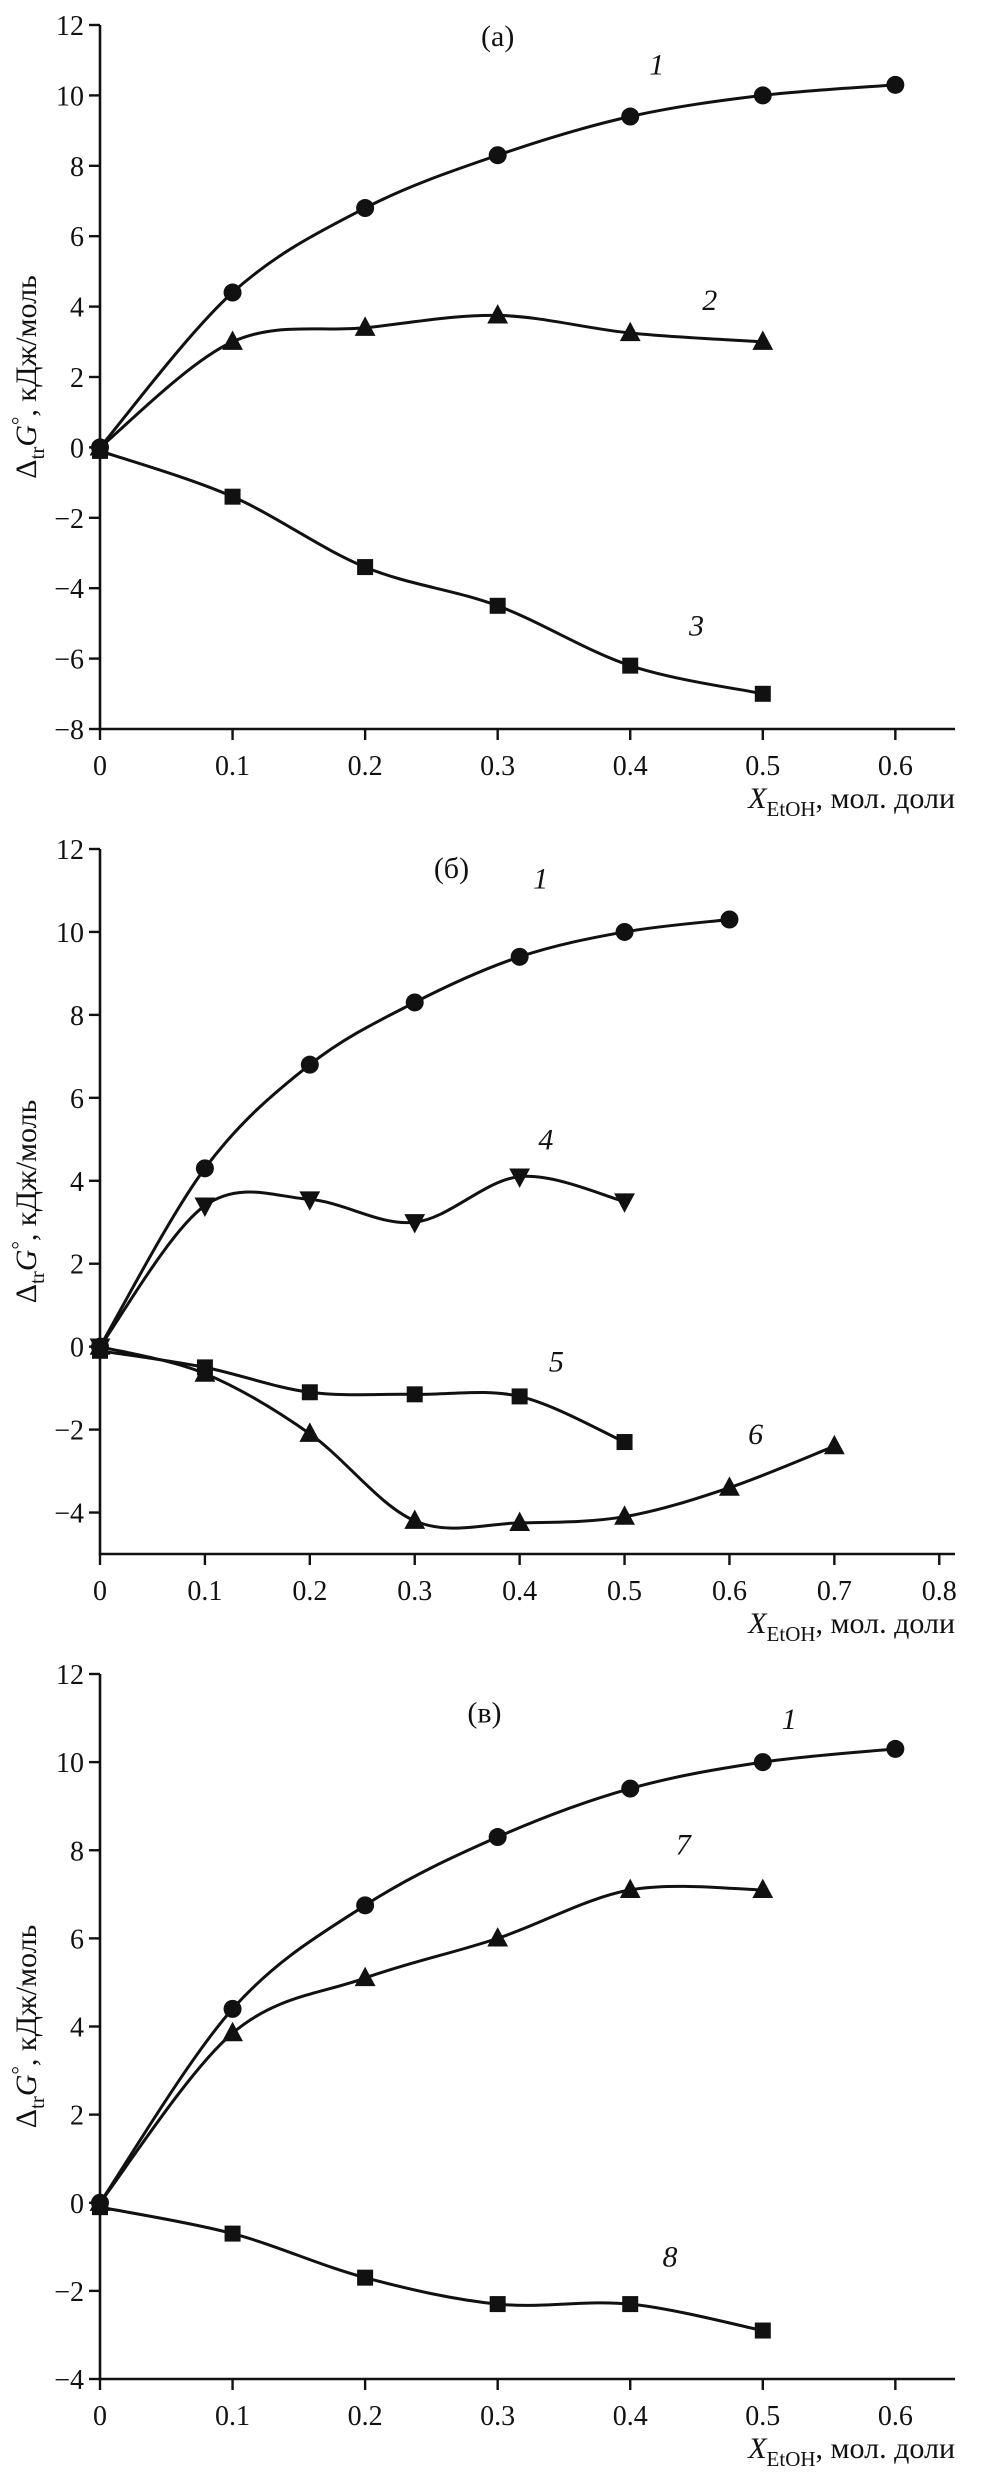 Image resolution: width=995 pixels, height=2474 pixels. I want to click on x-tick-label: 0.3, so click(497, 2416).